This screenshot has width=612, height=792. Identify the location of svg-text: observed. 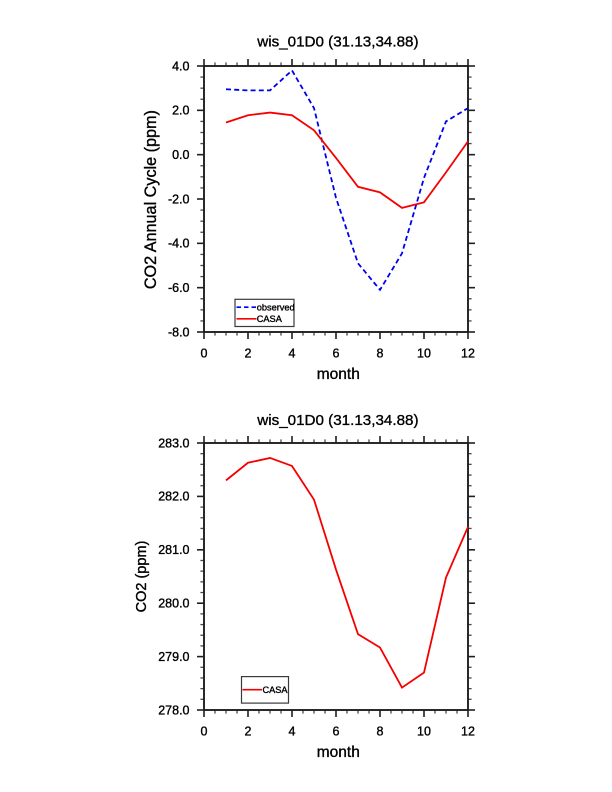
(276, 308).